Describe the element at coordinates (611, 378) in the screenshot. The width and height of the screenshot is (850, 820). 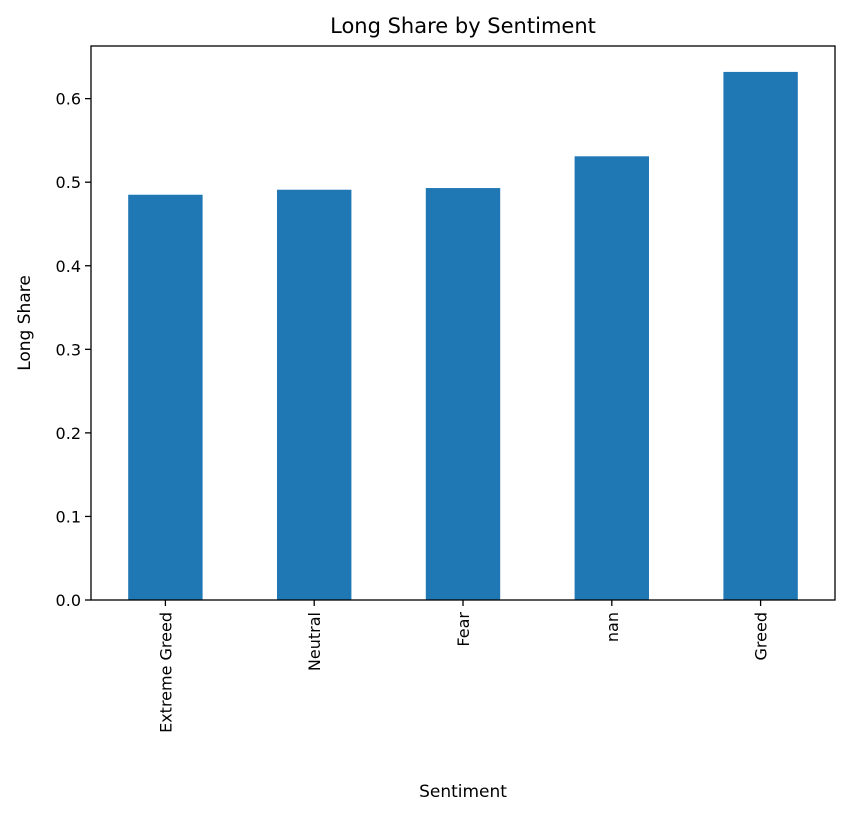
I see `bar-nan` at that location.